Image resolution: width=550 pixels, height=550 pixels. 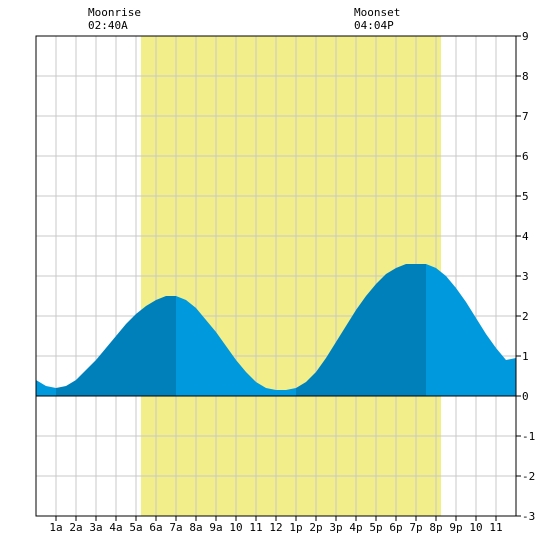 What do you see at coordinates (155, 527) in the screenshot?
I see `x-tick-label: 6a` at bounding box center [155, 527].